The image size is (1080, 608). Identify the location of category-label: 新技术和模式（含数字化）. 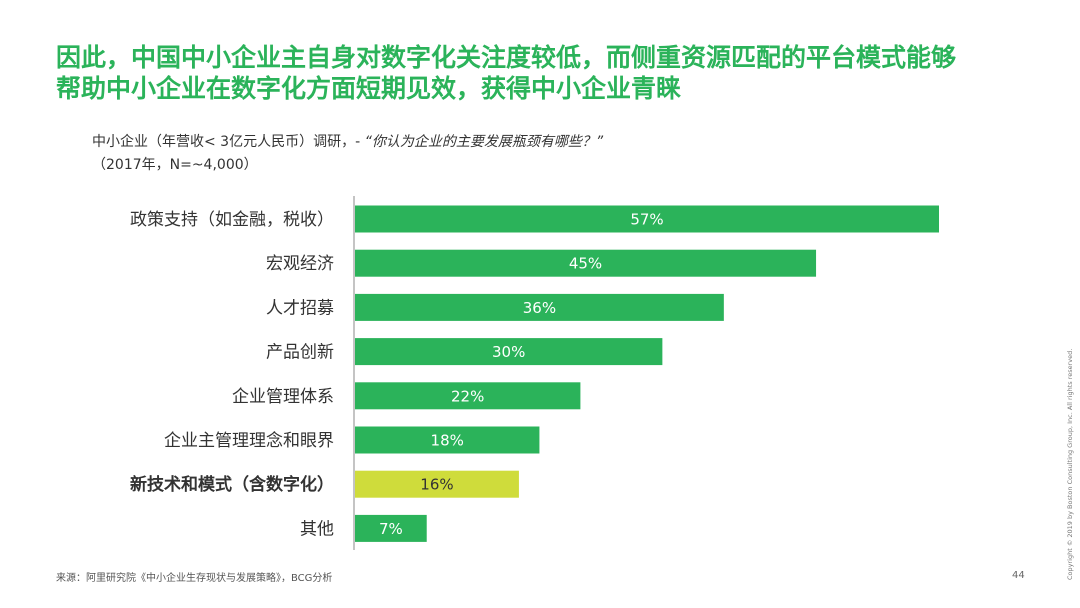
(232, 484).